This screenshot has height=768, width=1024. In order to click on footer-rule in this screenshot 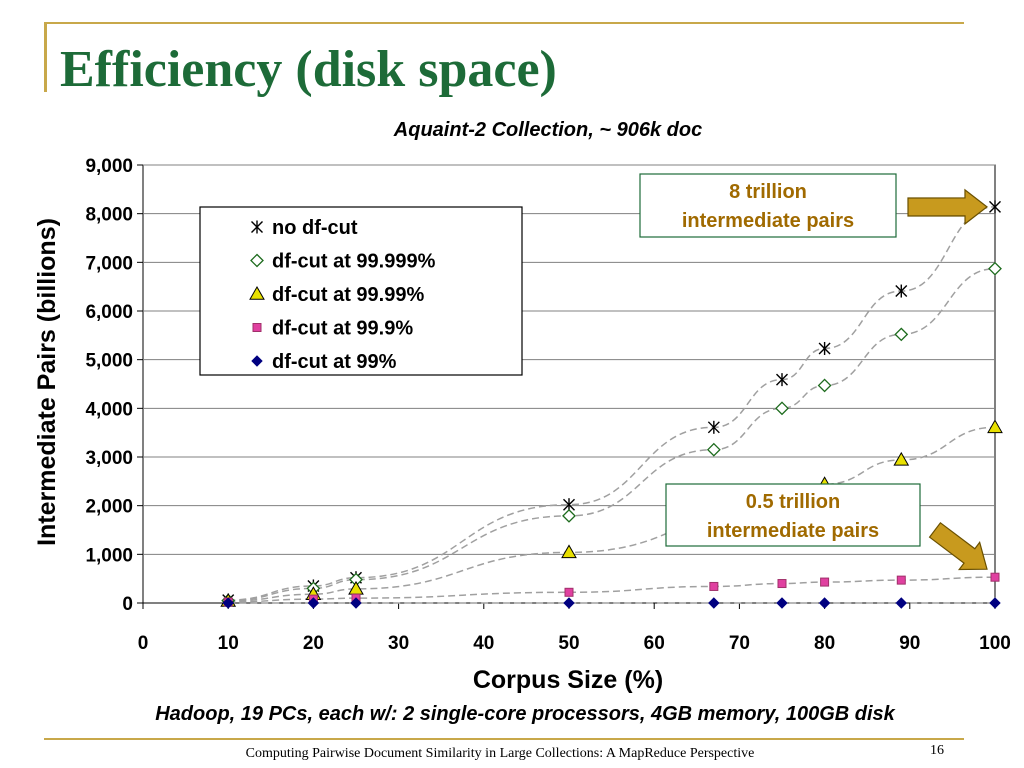, I will do `click(504, 739)`.